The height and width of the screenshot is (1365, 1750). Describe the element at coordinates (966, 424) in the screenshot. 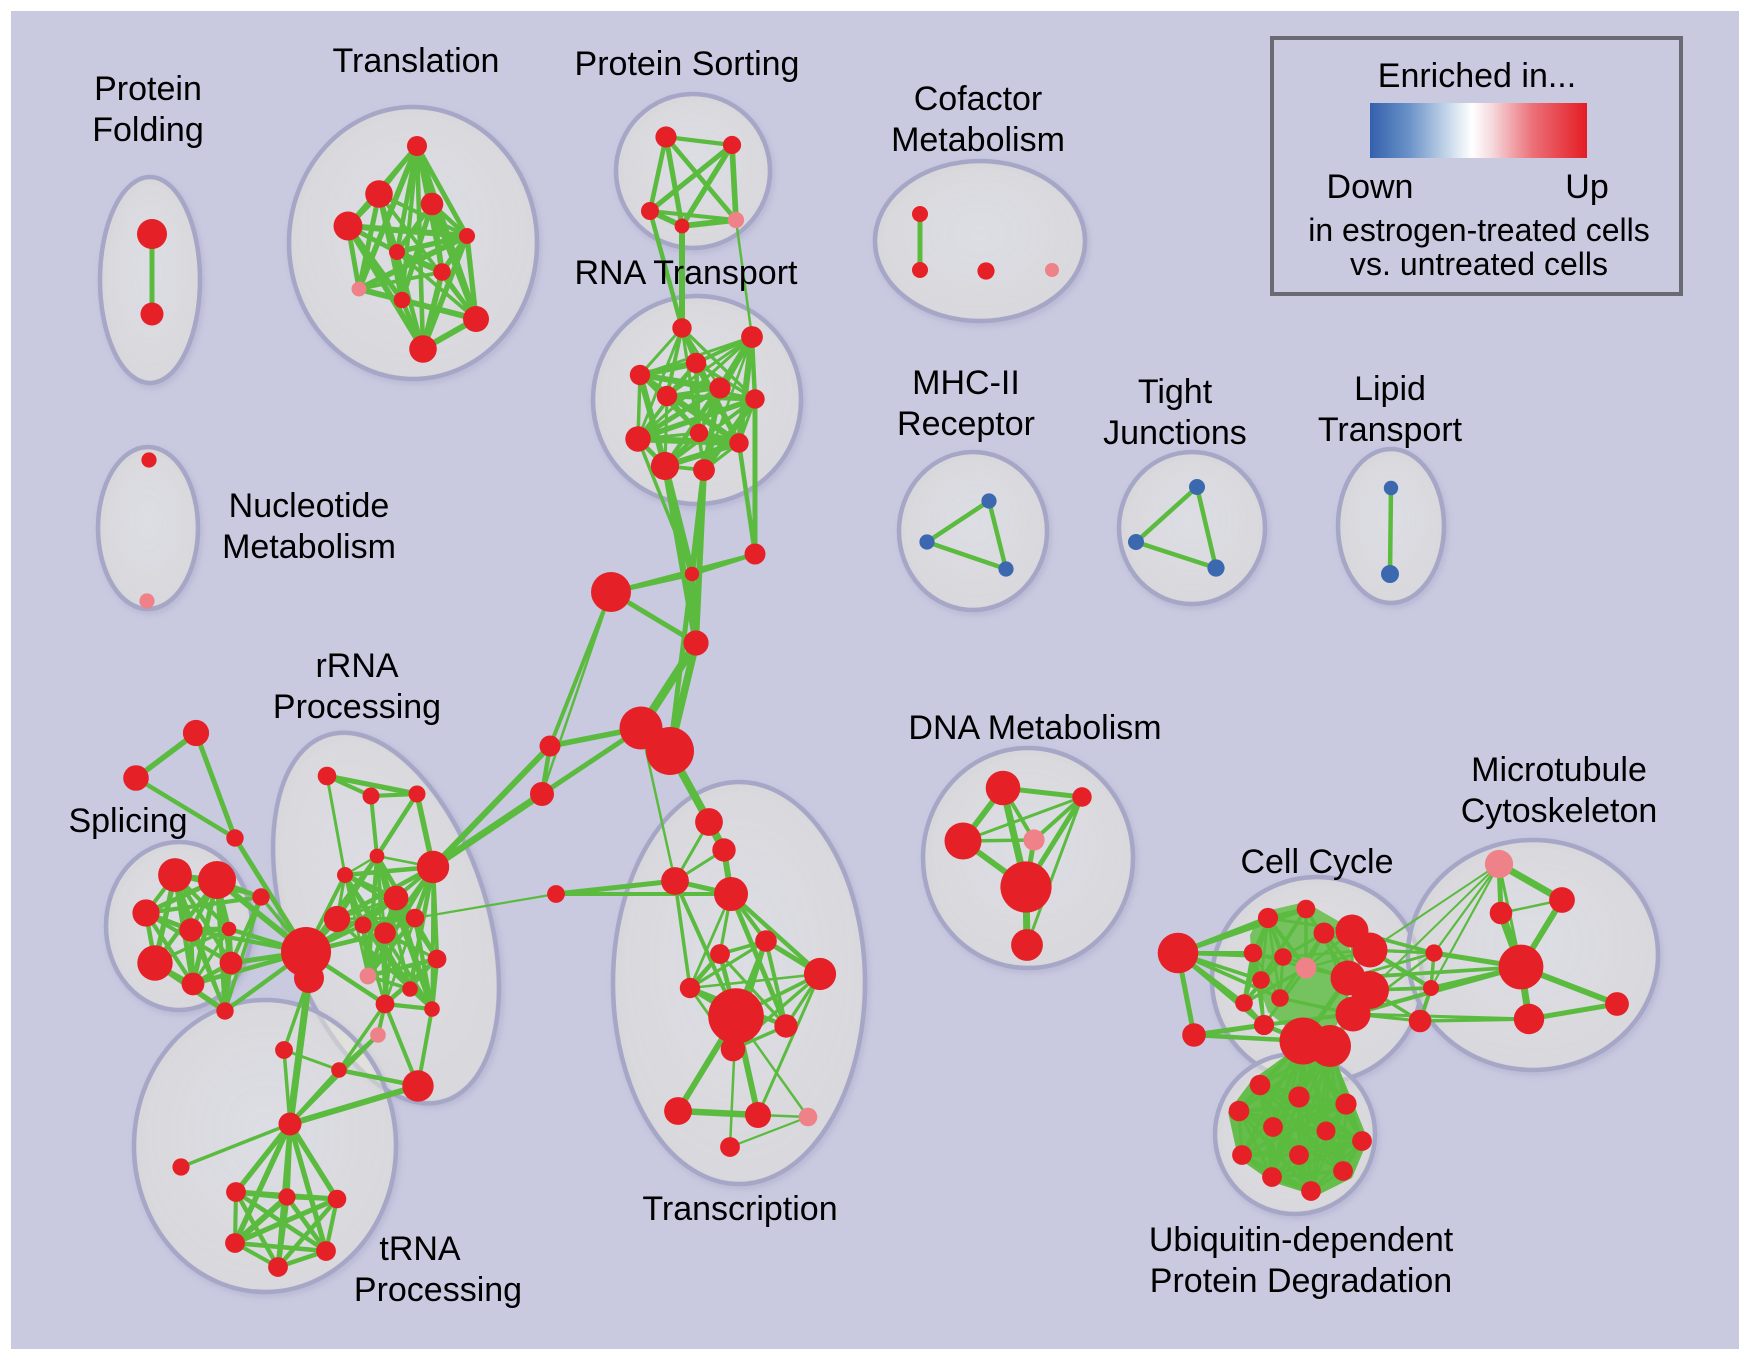

I see `svg-text: Receptor` at that location.